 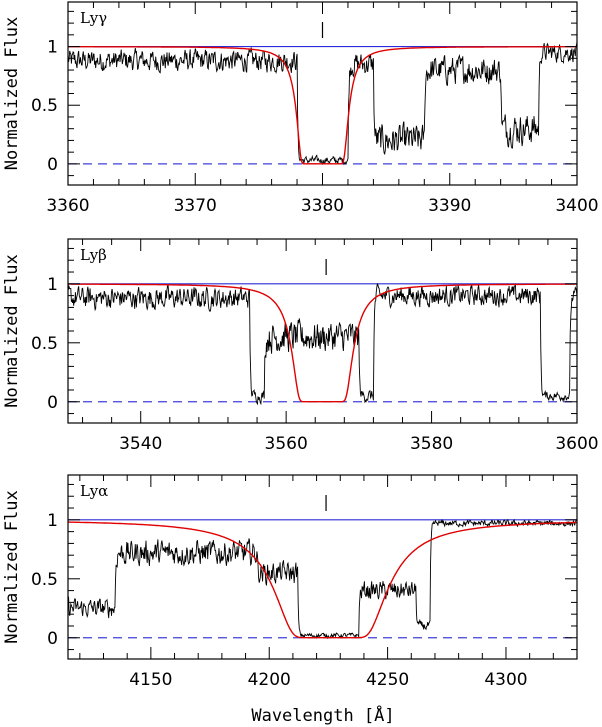 I want to click on lyalpha-x-tick-label: 4150, so click(x=150, y=680).